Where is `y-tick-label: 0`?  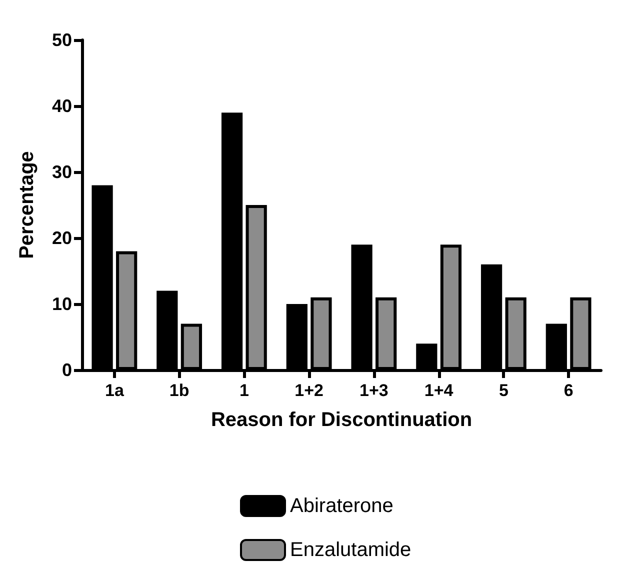 y-tick-label: 0 is located at coordinates (67, 370).